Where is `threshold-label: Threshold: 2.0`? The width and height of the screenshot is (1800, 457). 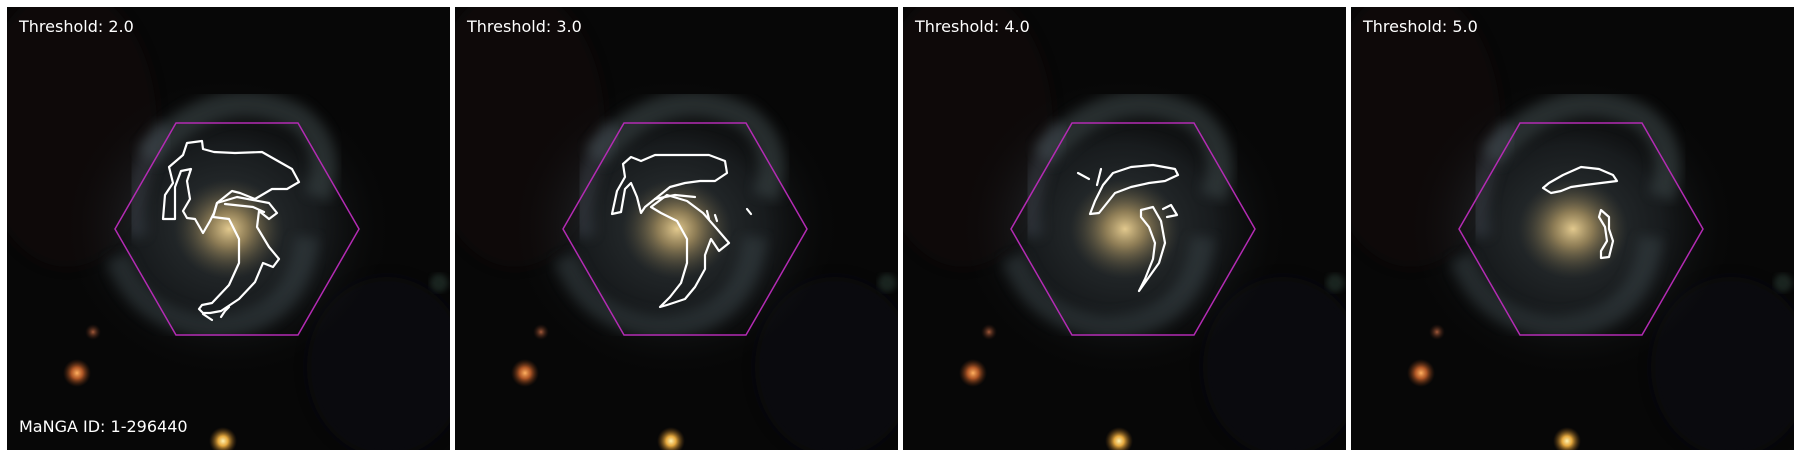
threshold-label: Threshold: 2.0 is located at coordinates (76, 26).